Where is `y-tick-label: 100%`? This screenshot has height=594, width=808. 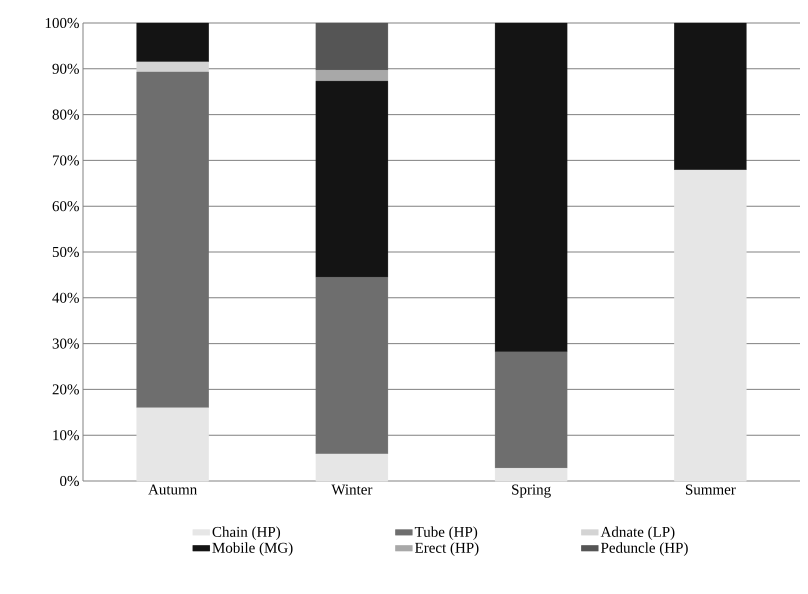
y-tick-label: 100% is located at coordinates (62, 23).